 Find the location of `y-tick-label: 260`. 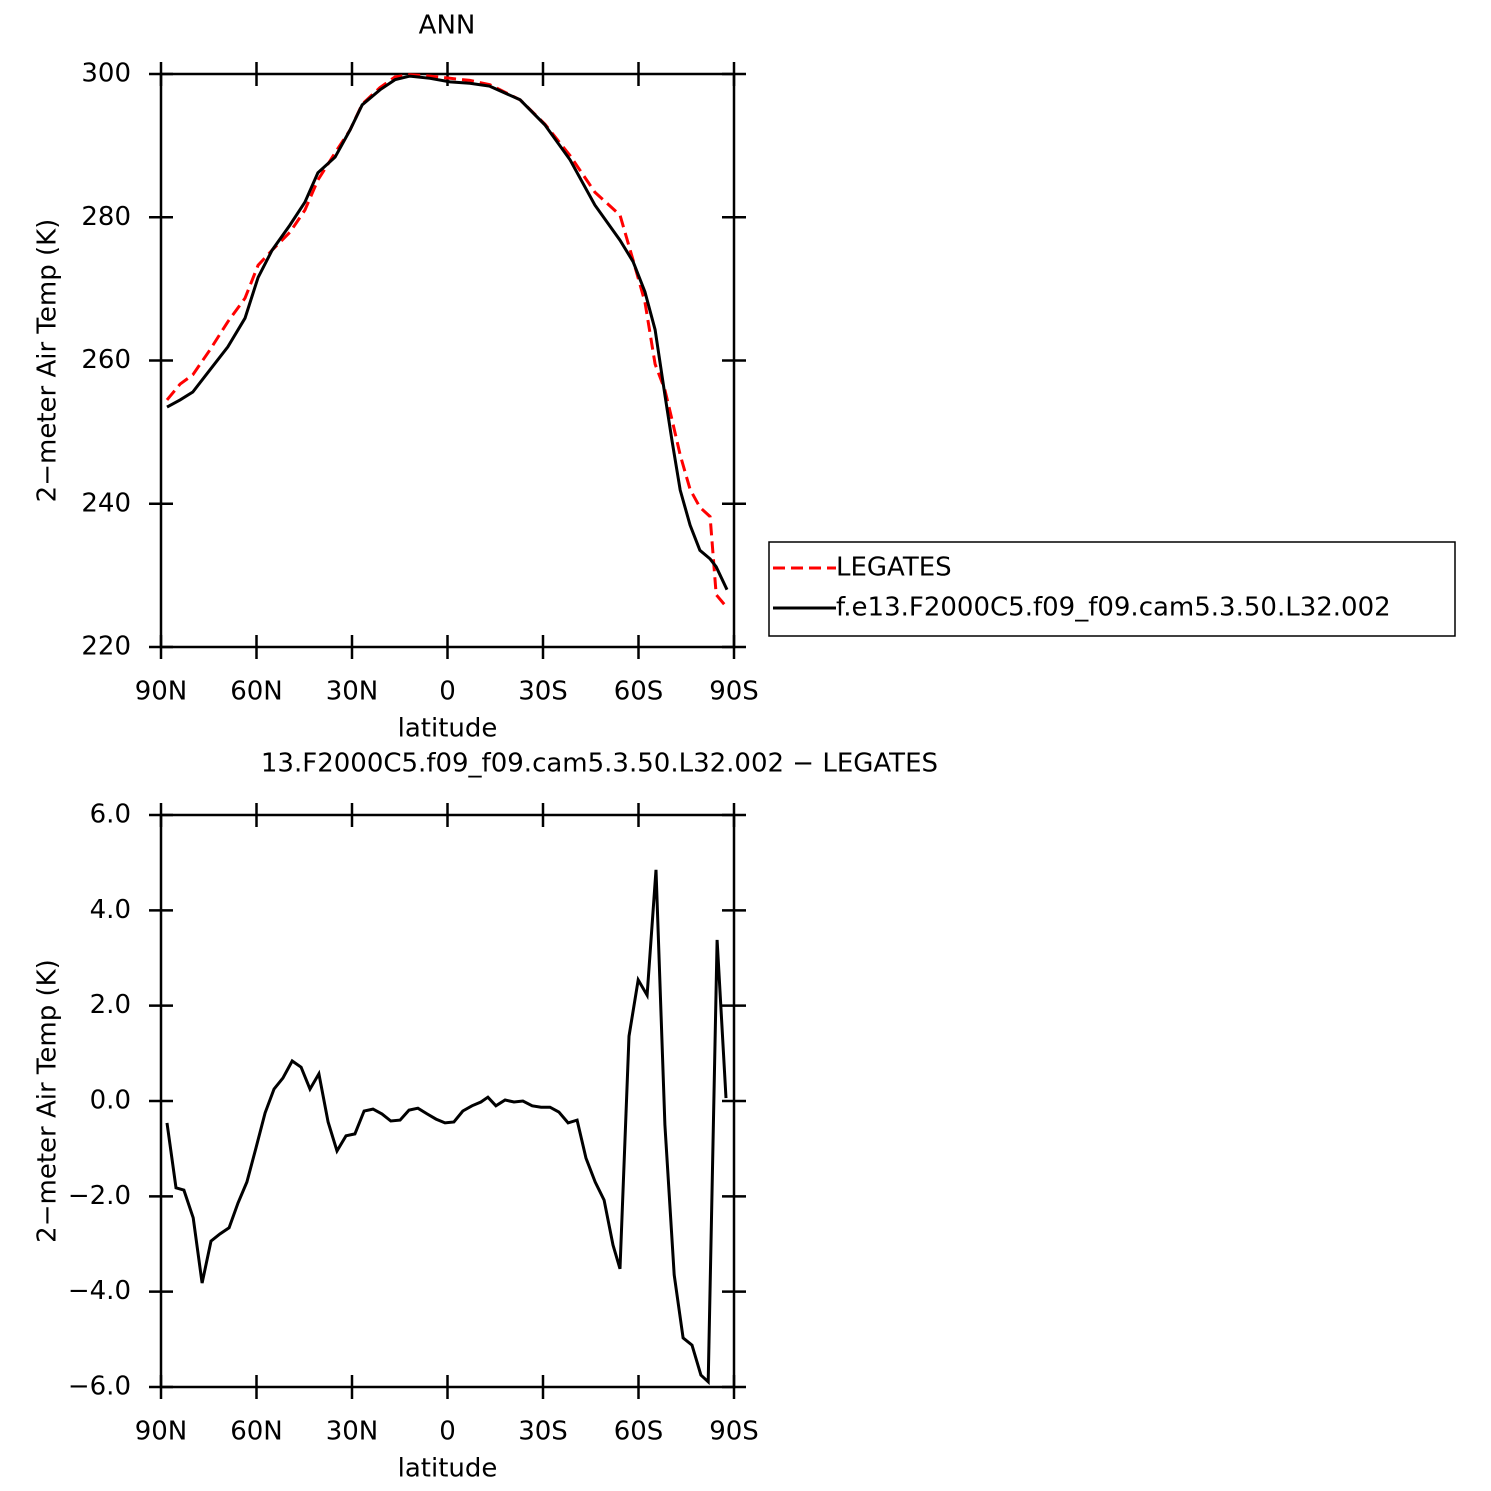

y-tick-label: 260 is located at coordinates (106, 360).